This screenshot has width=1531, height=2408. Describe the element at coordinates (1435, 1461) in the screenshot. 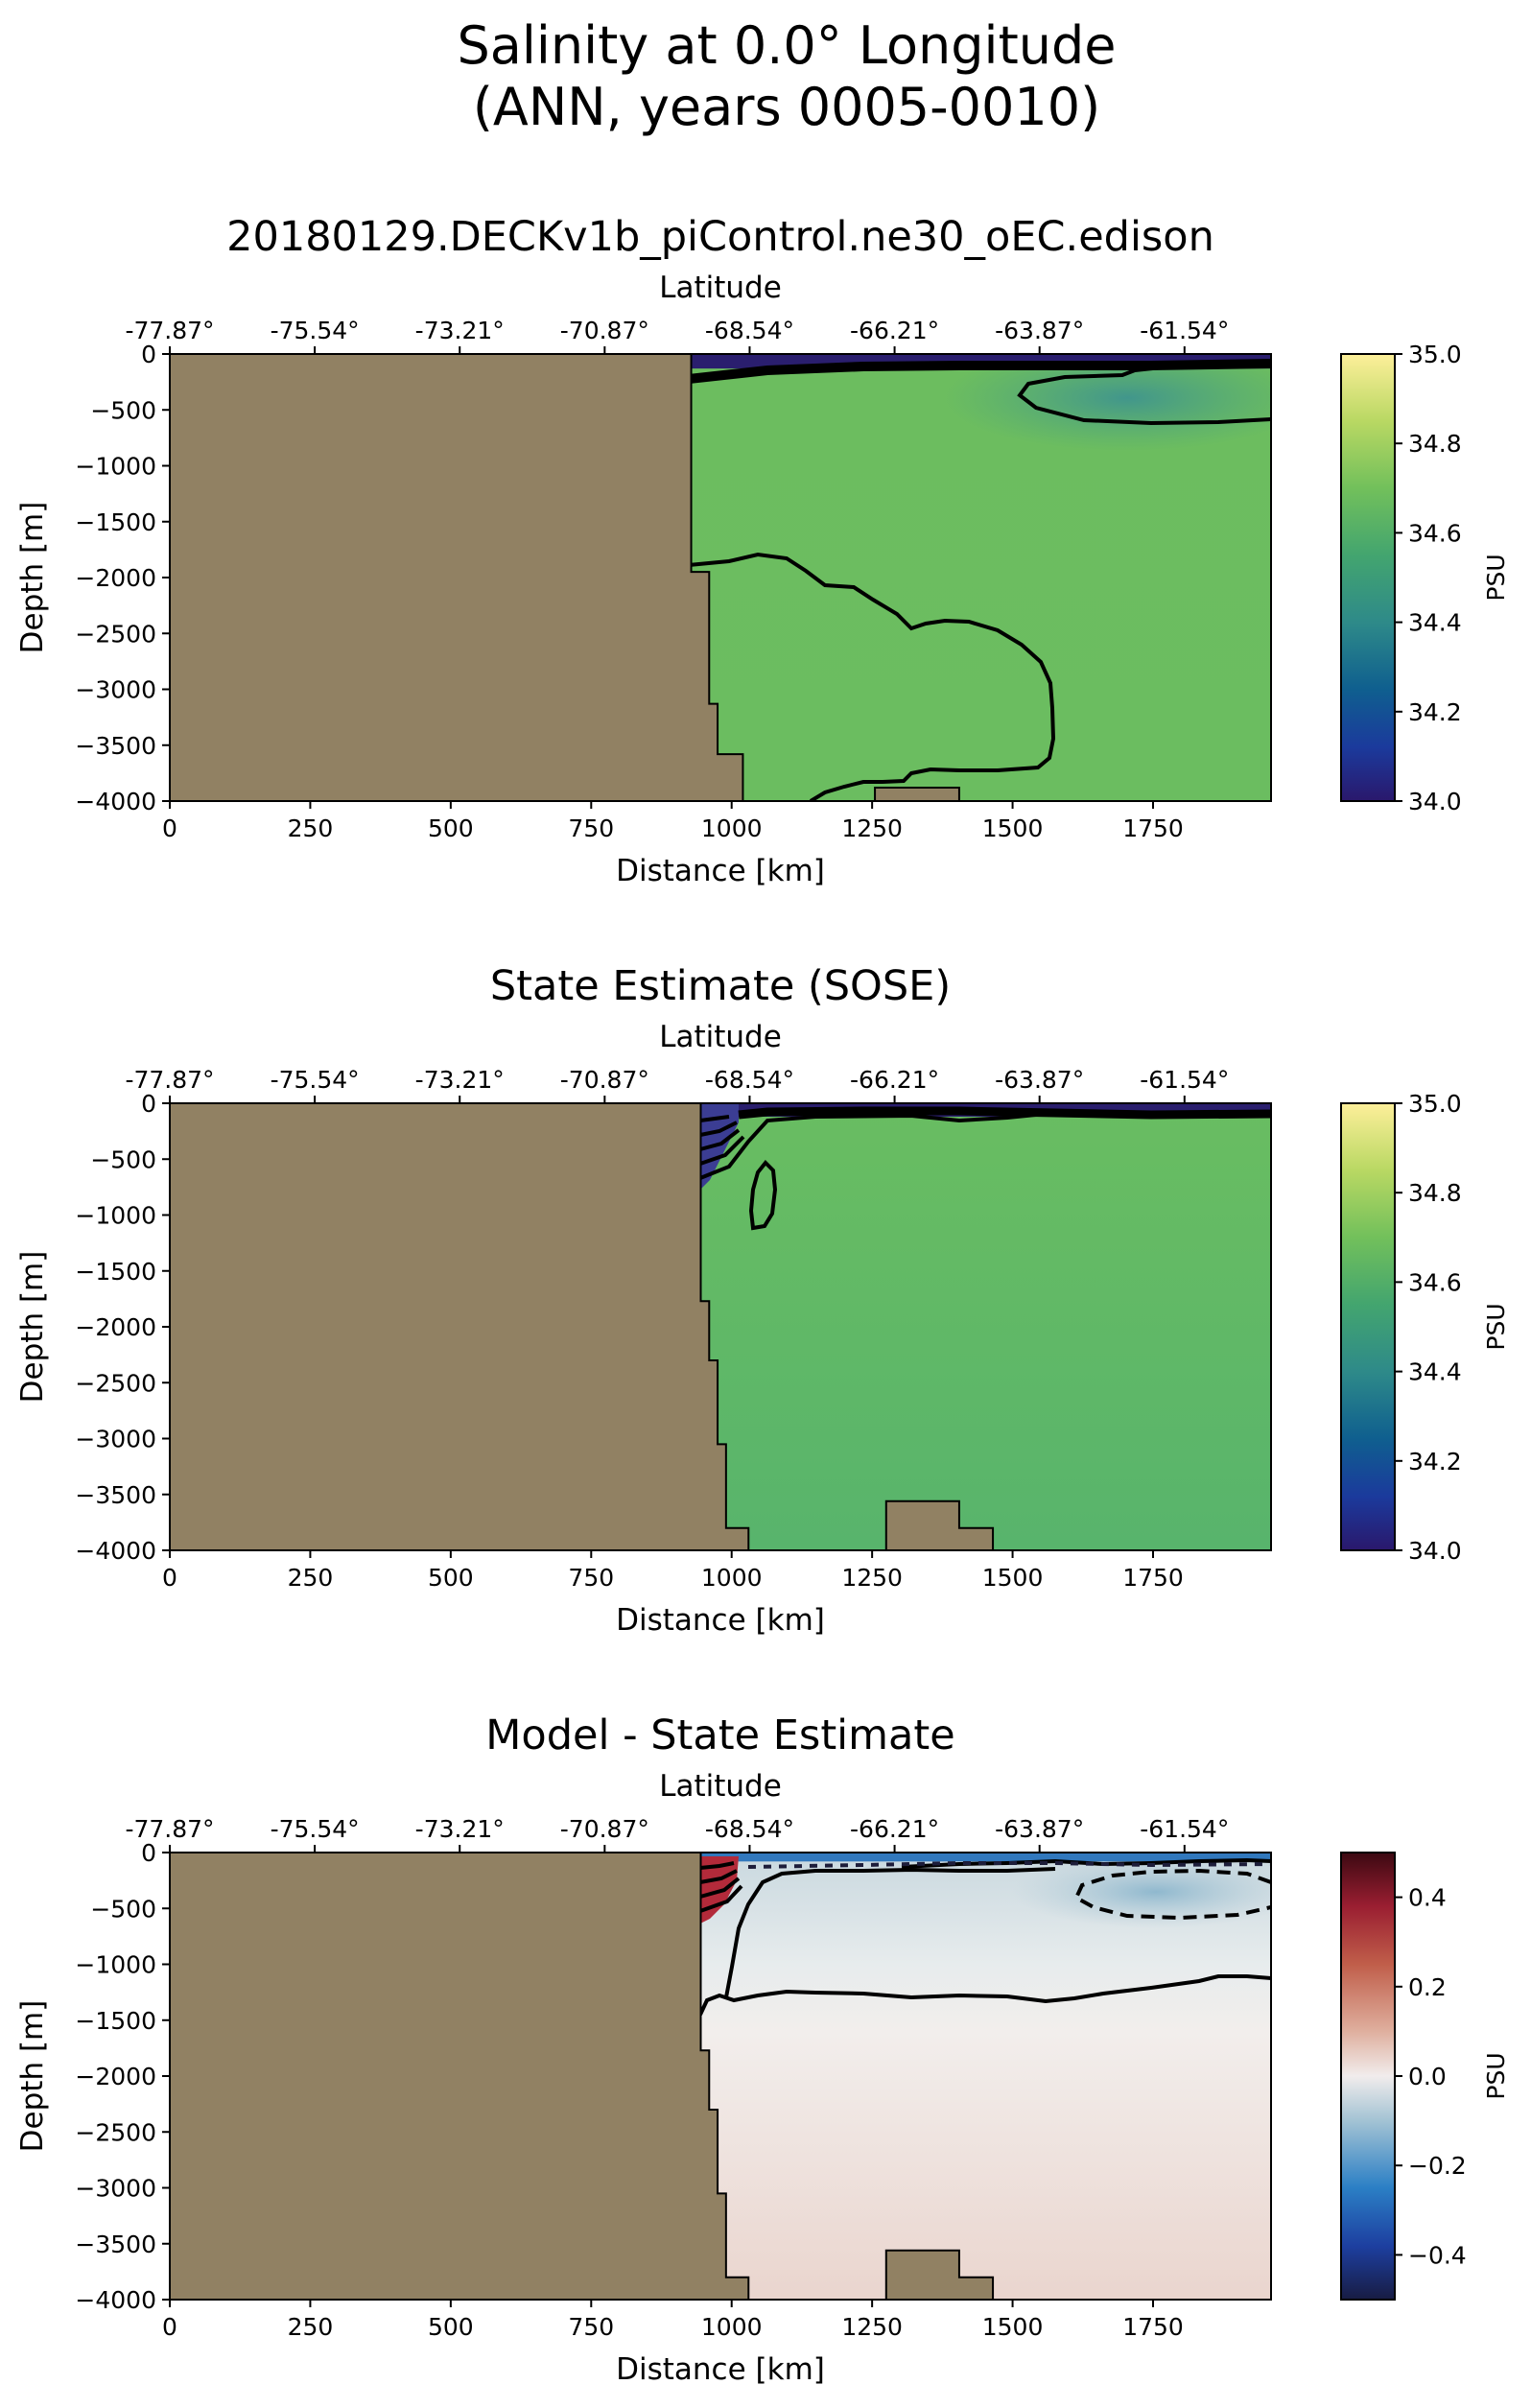

I see `colorbar-tick-label: 34.2` at that location.